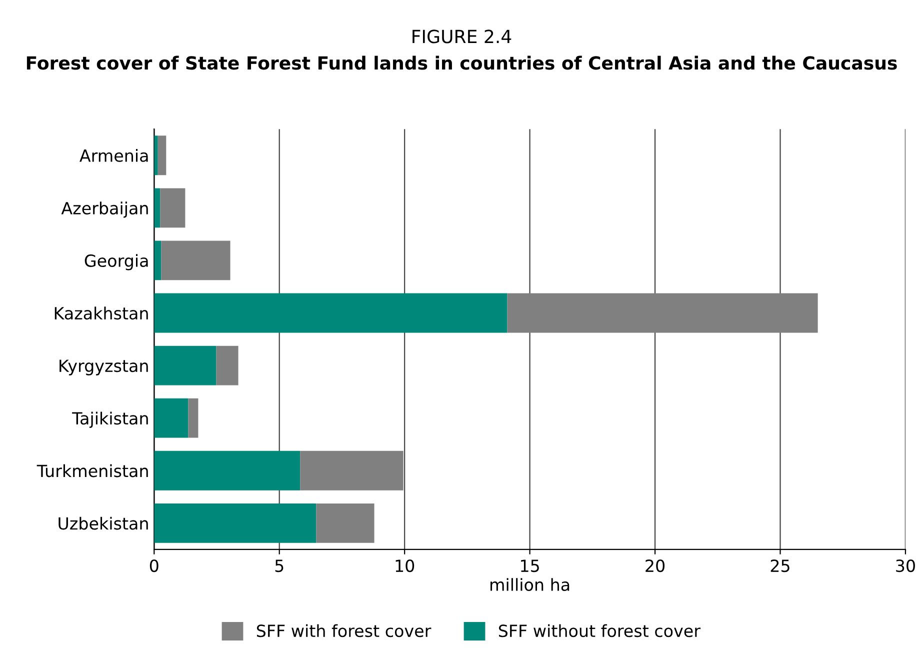 The image size is (923, 662). I want to click on y-tick-label: Kazakhstan, so click(101, 313).